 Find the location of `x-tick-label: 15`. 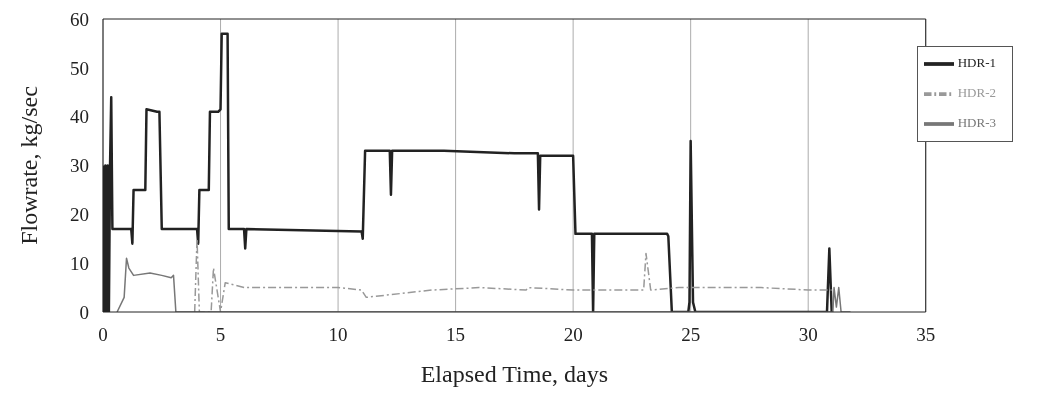

x-tick-label: 15 is located at coordinates (456, 335).